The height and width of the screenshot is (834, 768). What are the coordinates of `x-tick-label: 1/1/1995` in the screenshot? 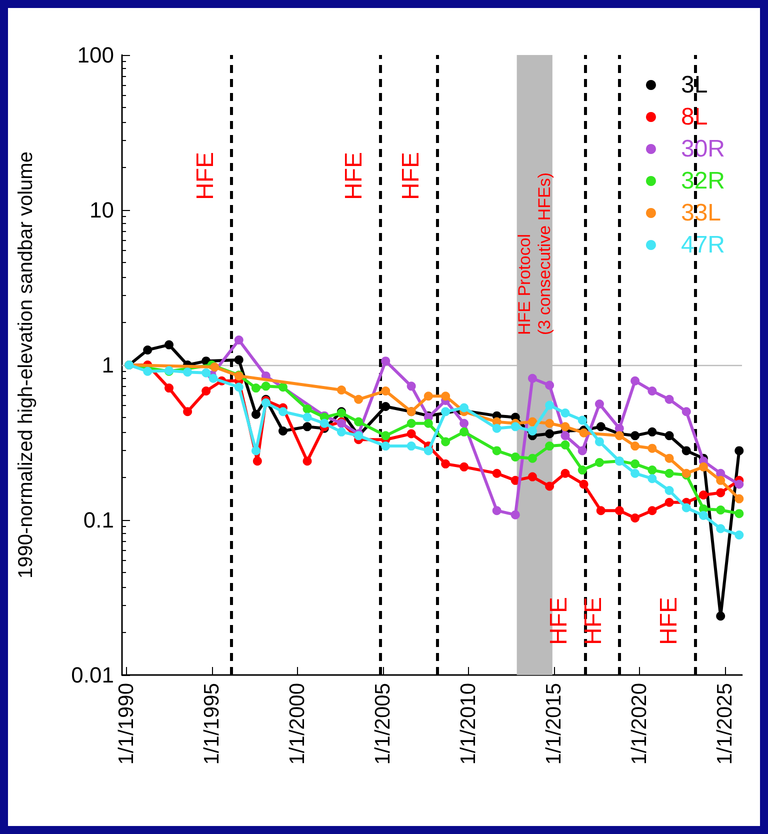 It's located at (212, 724).